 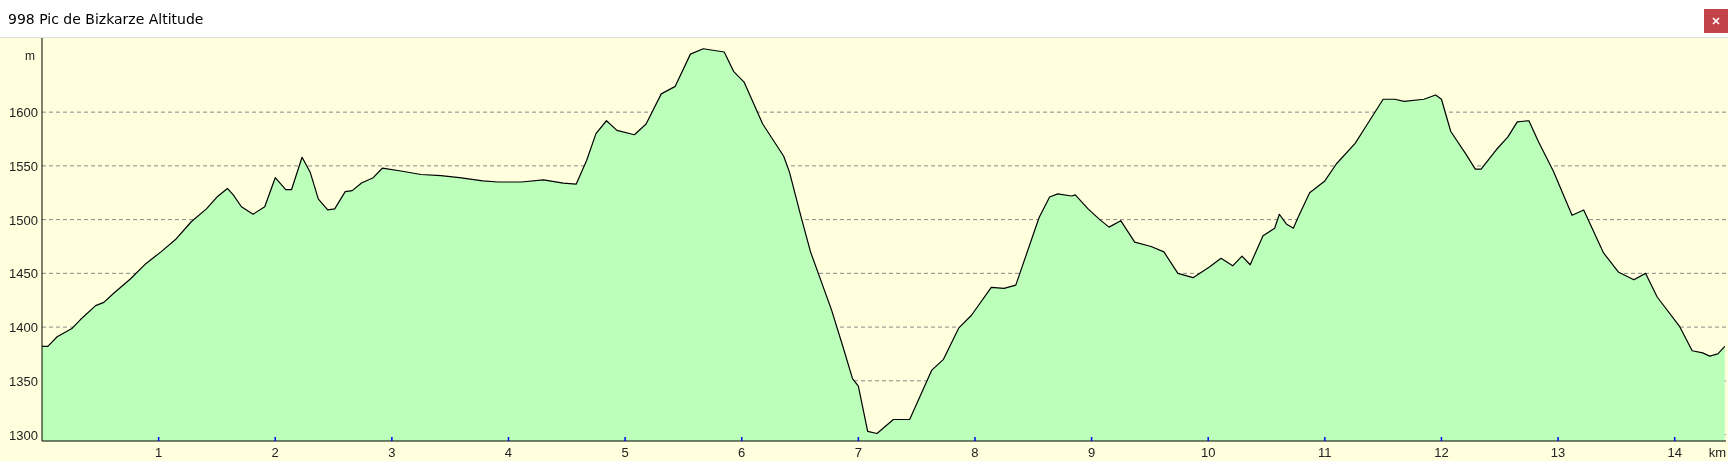 What do you see at coordinates (23, 113) in the screenshot?
I see `y-tick-label: 1600` at bounding box center [23, 113].